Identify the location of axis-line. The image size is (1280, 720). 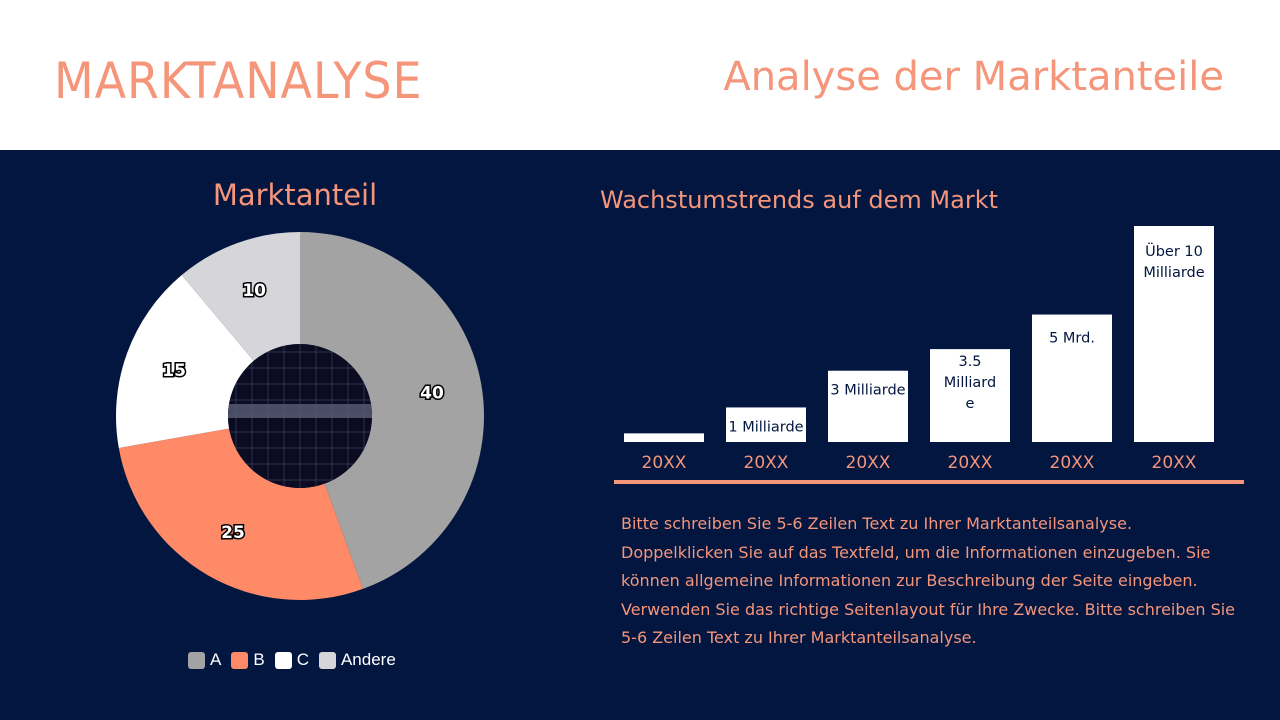
(929, 482).